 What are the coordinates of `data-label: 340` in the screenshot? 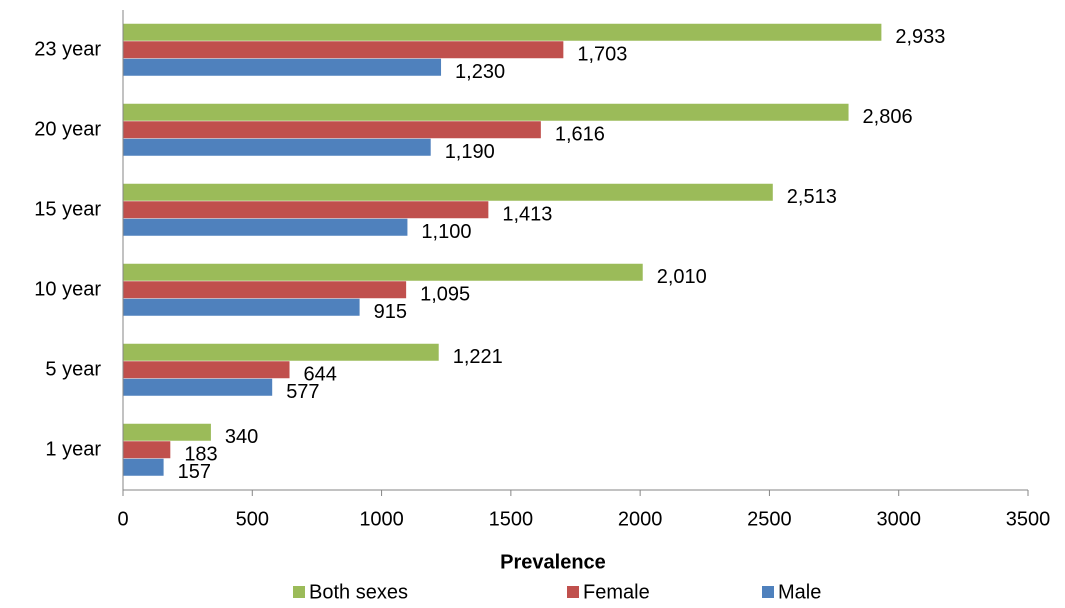 It's located at (241, 437).